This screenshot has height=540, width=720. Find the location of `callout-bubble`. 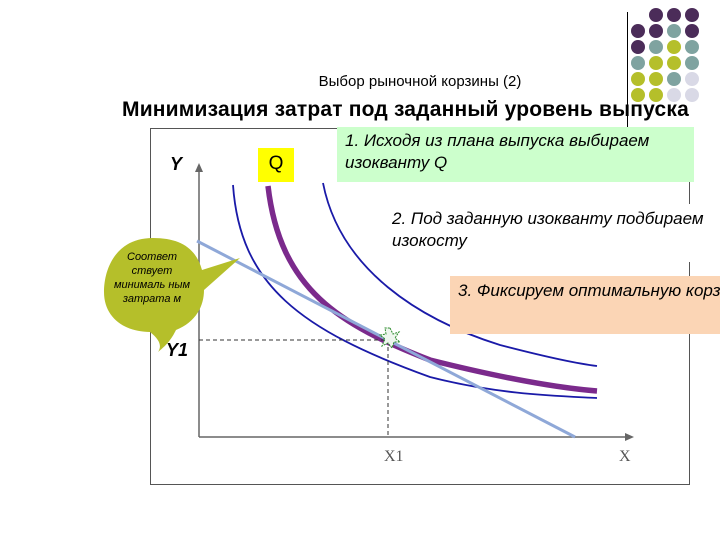

callout-bubble is located at coordinates (172, 295).